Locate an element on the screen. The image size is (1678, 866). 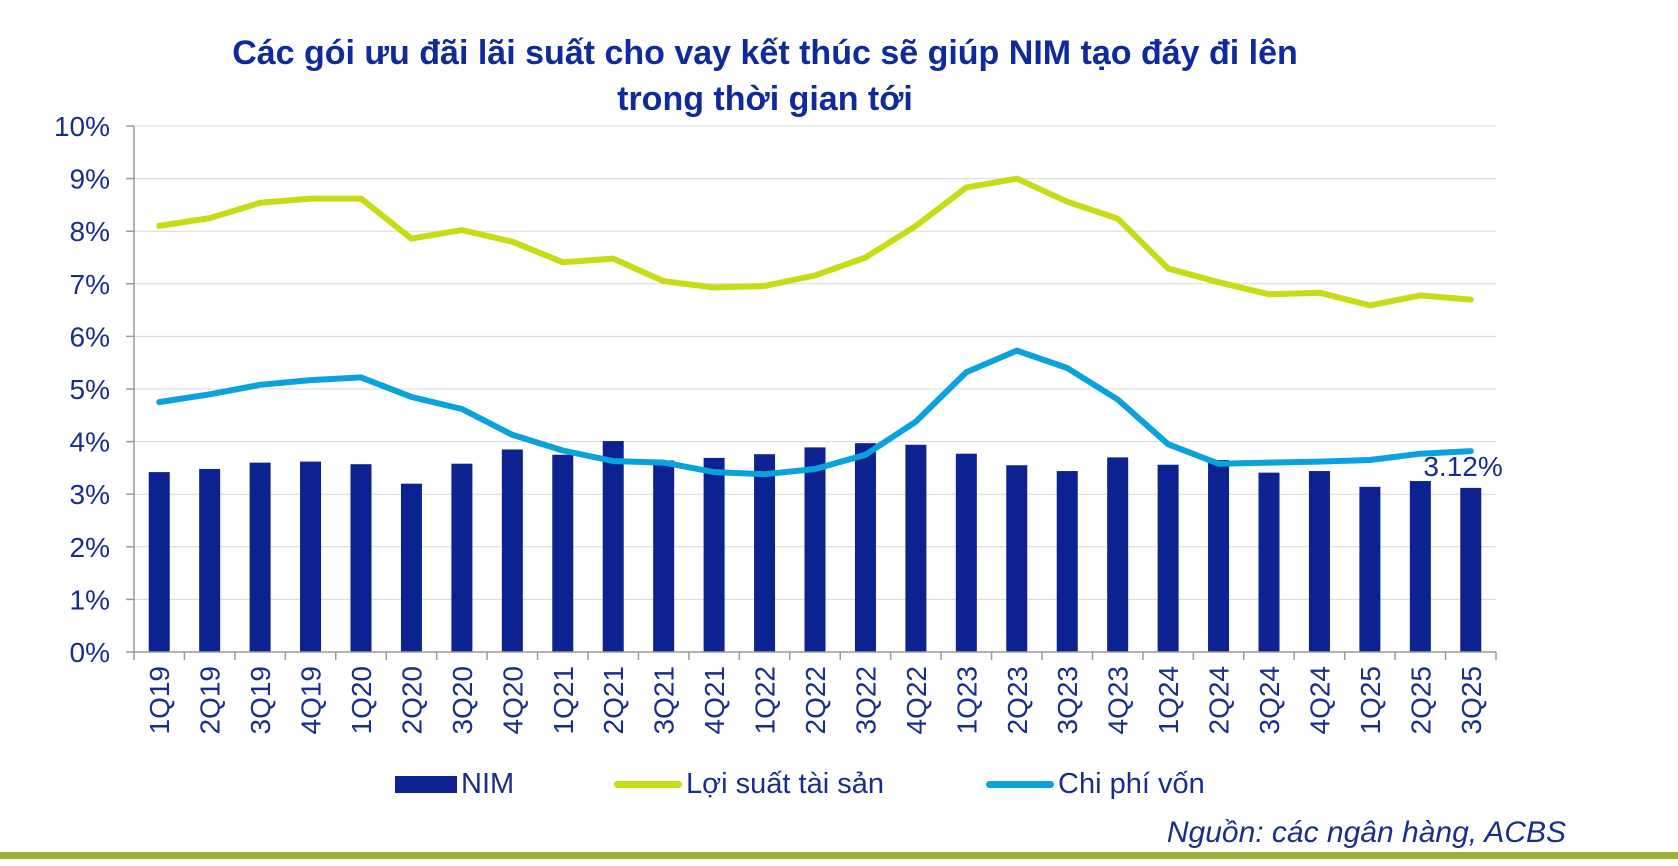
x-tick-label: 1Q22 is located at coordinates (765, 700).